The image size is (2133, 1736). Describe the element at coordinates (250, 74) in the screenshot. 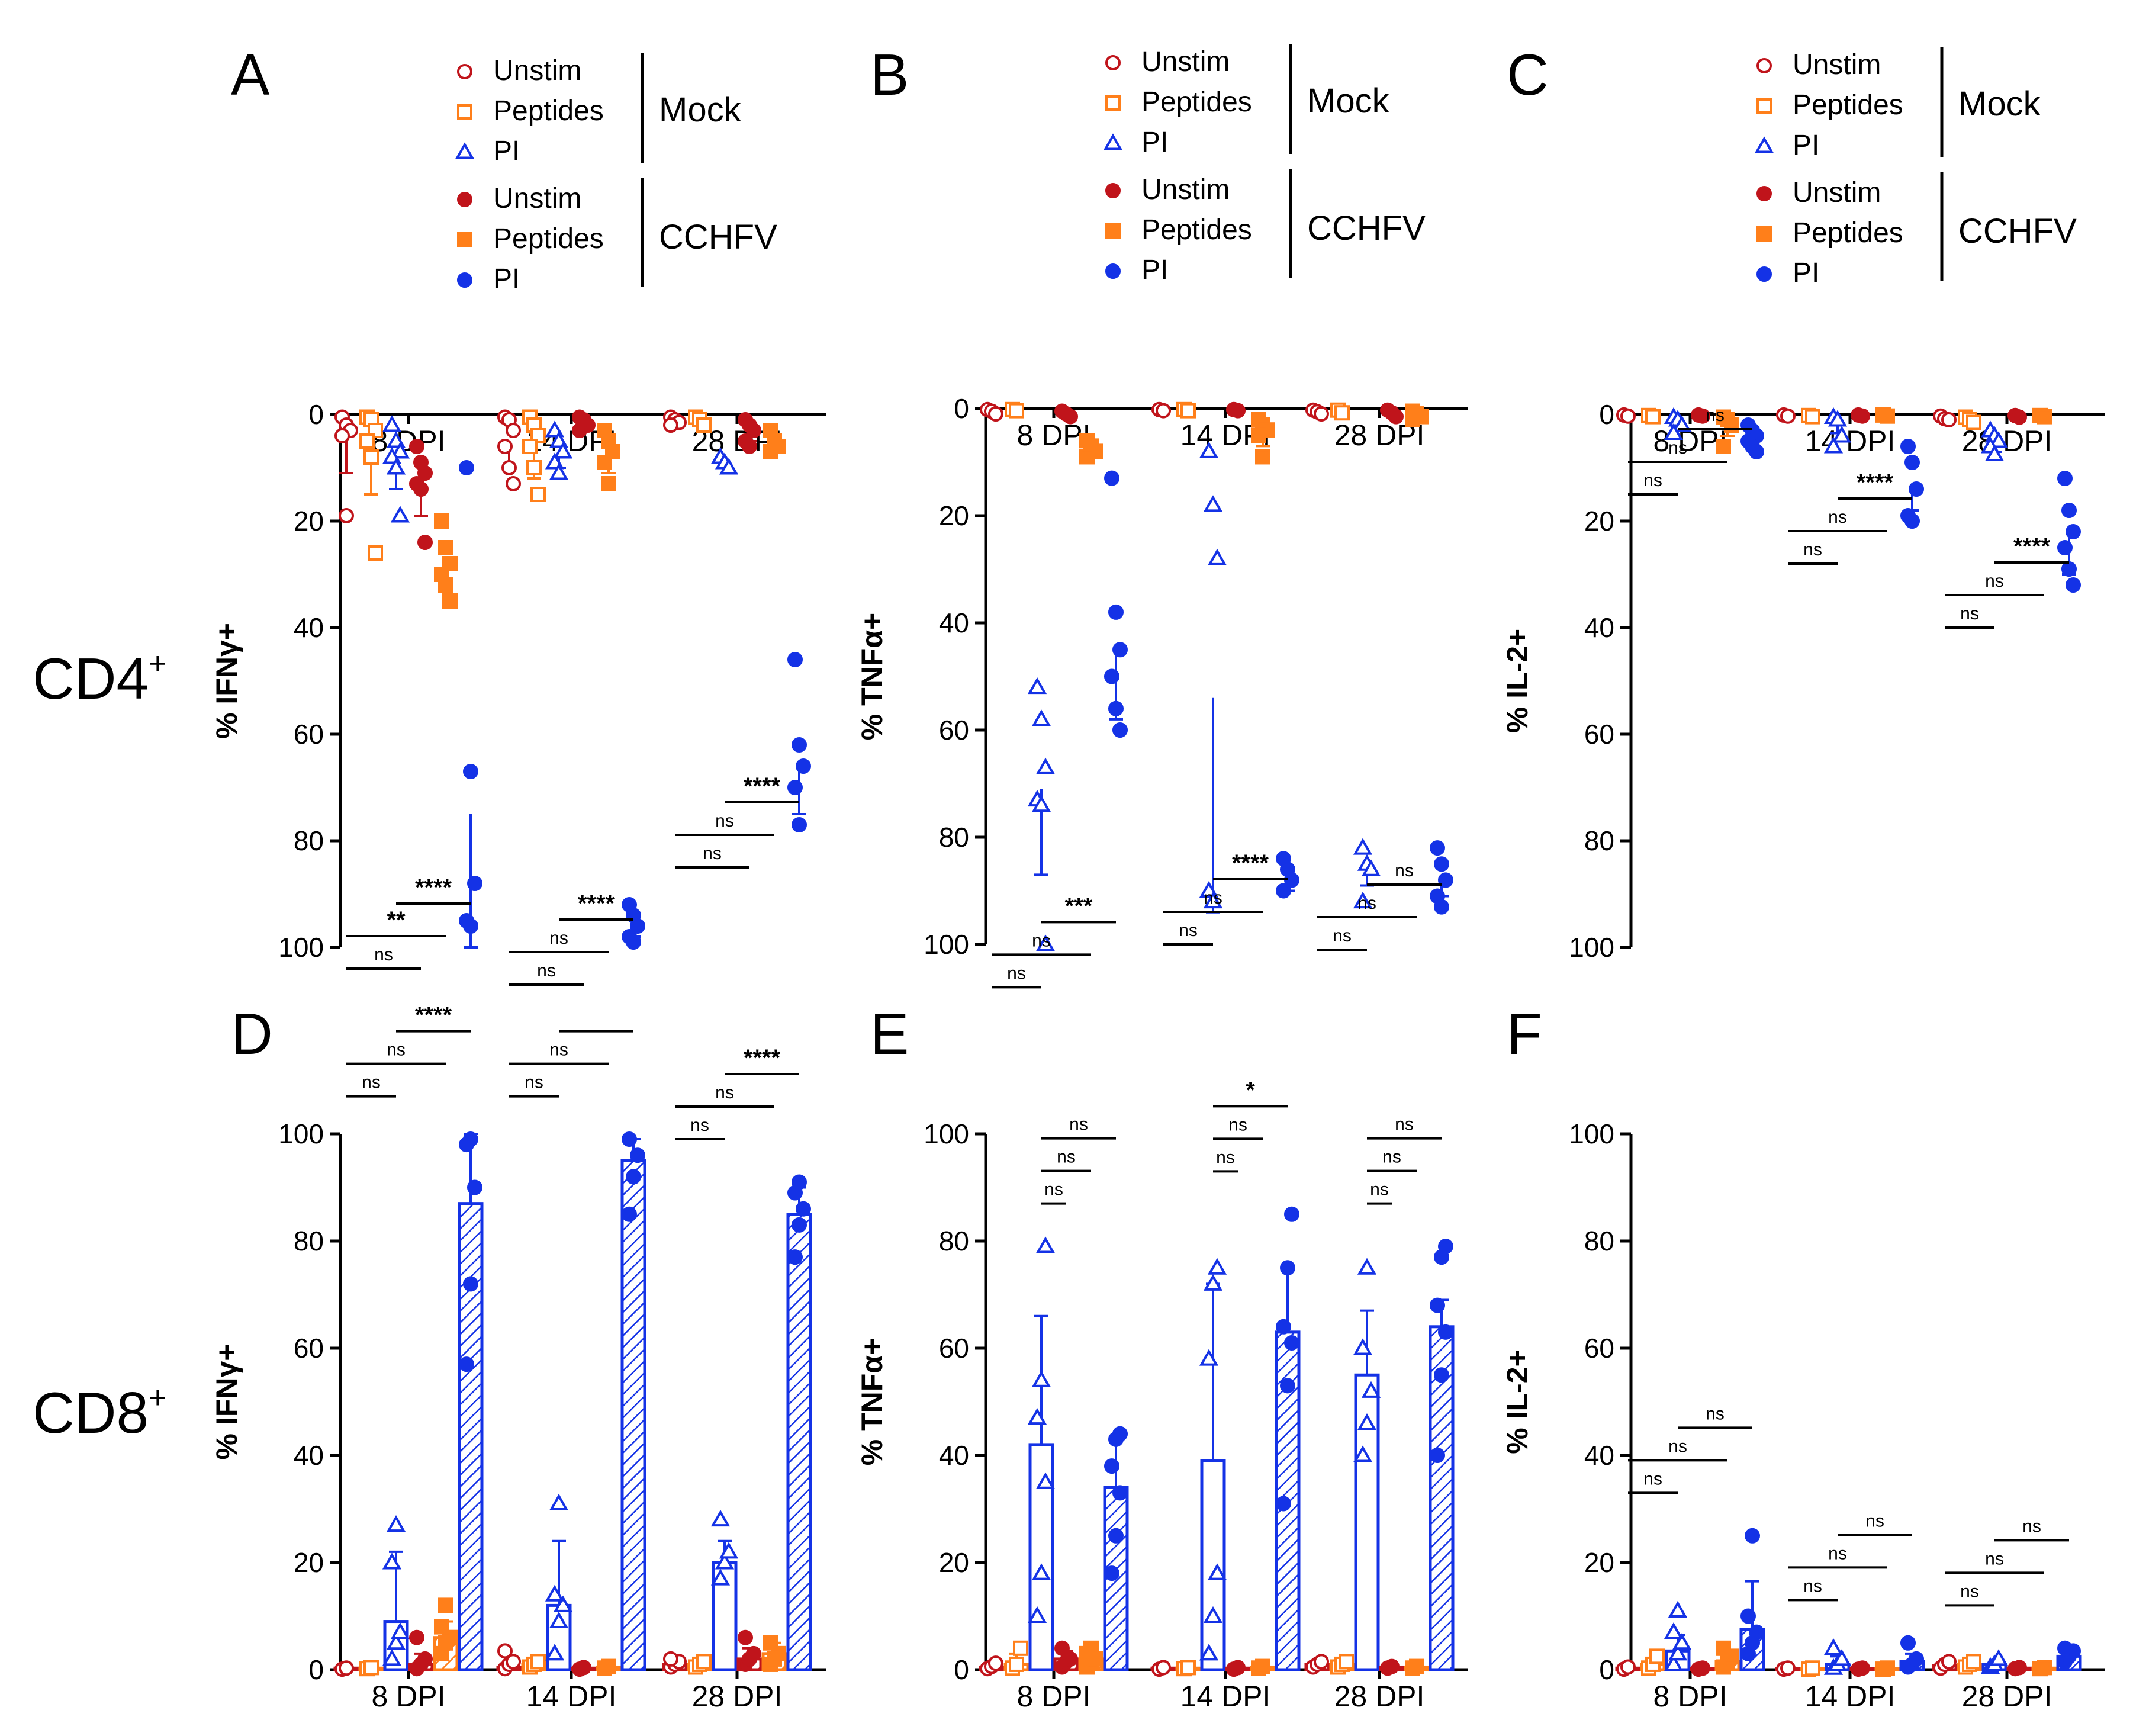

I see `panel-letter: A` at that location.